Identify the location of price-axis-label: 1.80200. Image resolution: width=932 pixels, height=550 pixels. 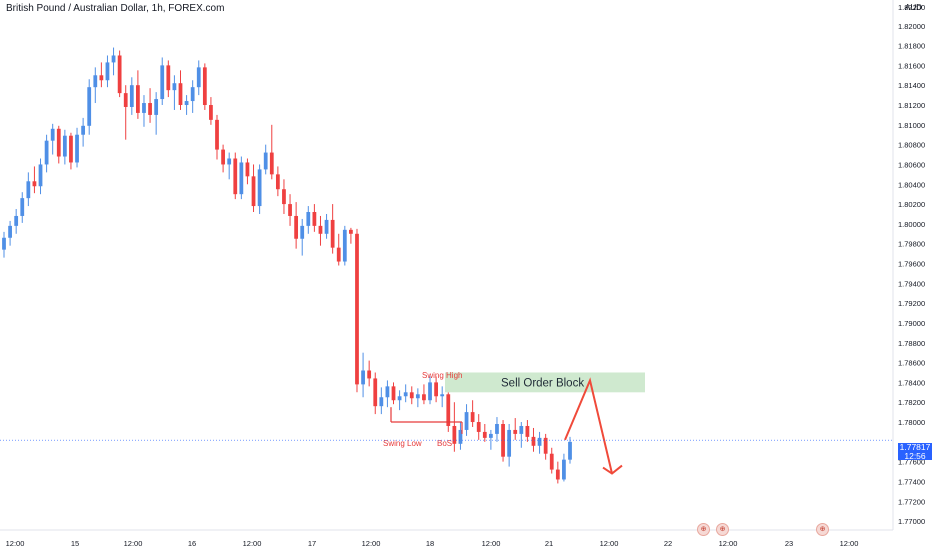
(911, 204).